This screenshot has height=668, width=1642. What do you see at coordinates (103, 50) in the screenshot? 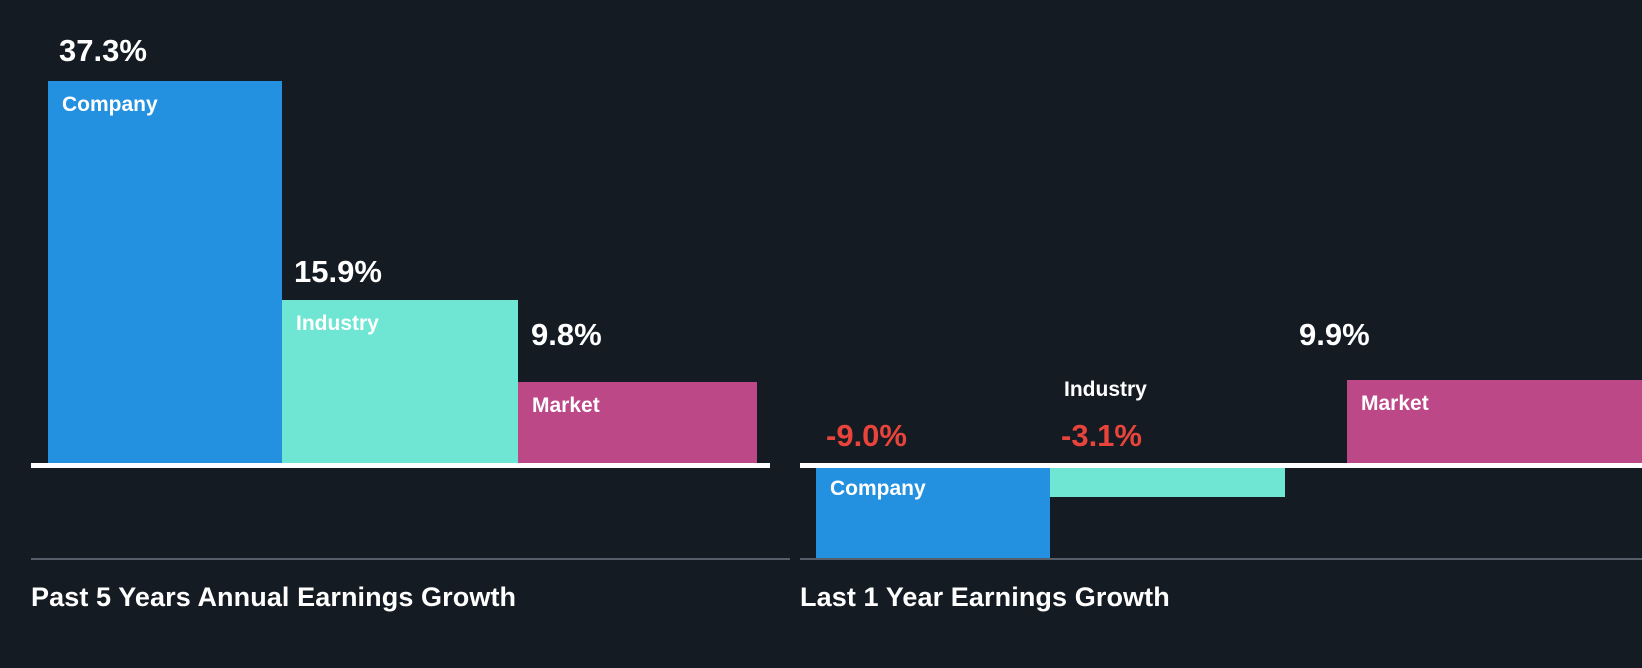
I see `value-label-company: 37.3%` at bounding box center [103, 50].